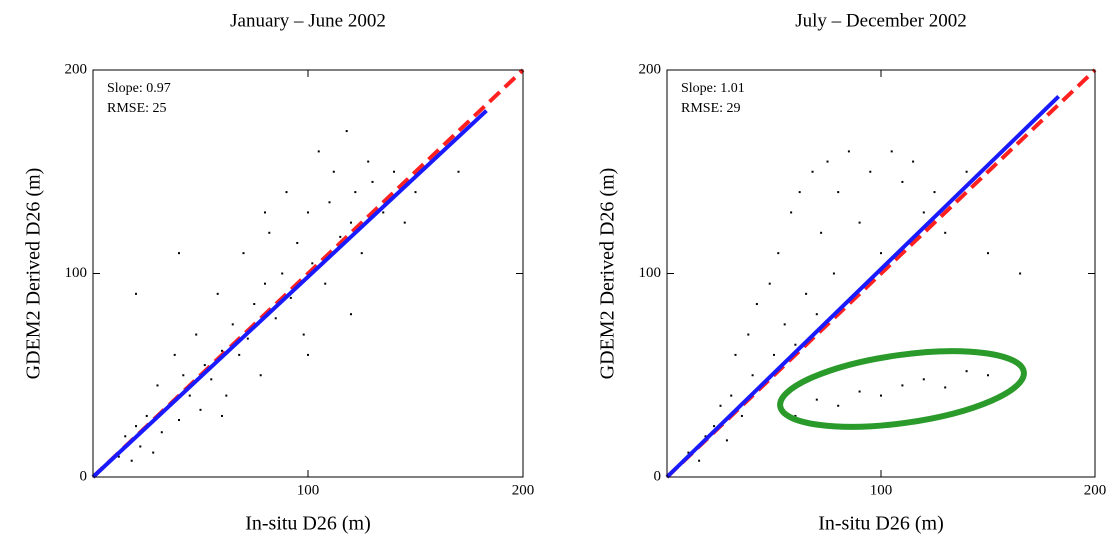  What do you see at coordinates (711, 108) in the screenshot?
I see `annotation: RMSE: 29` at bounding box center [711, 108].